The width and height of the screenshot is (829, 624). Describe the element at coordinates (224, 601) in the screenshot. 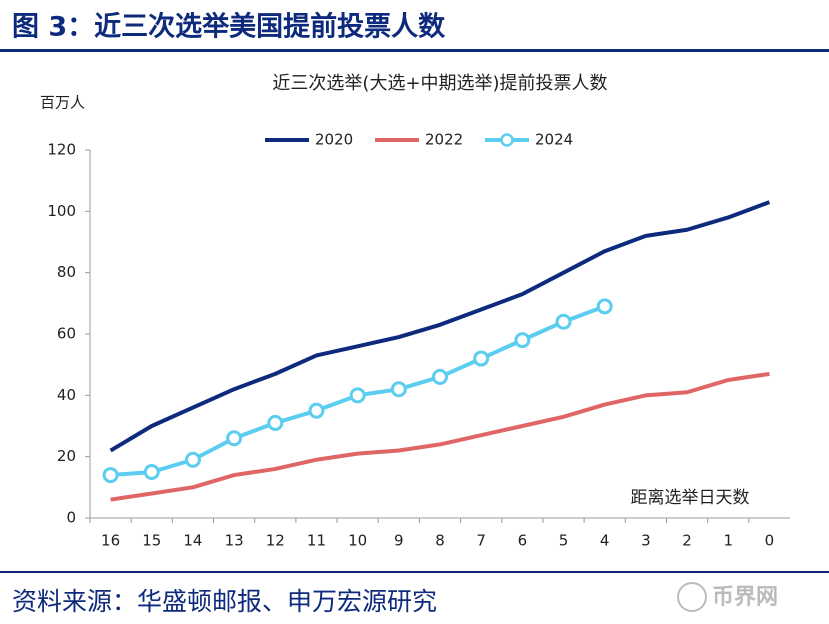

I see `source: 资料来源：华盛顿邮报、申万宏源研究` at that location.